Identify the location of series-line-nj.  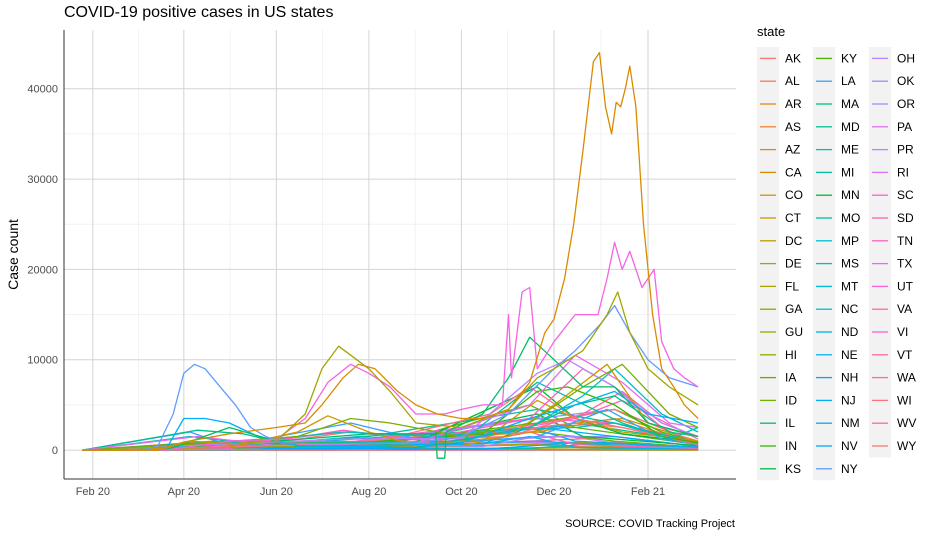
(390, 420).